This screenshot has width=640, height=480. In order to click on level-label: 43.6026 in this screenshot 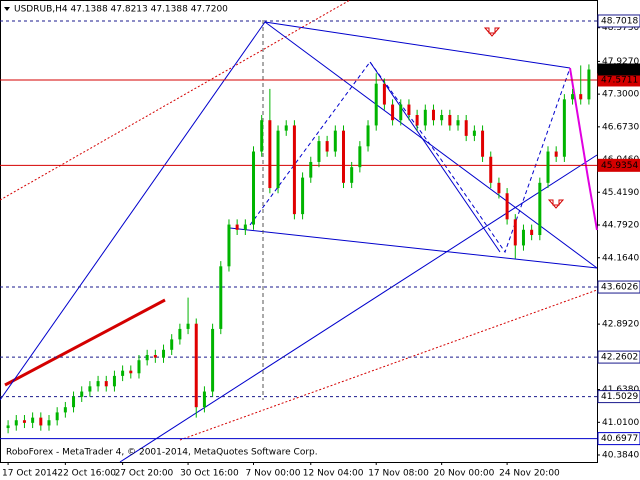, I will do `click(619, 288)`.